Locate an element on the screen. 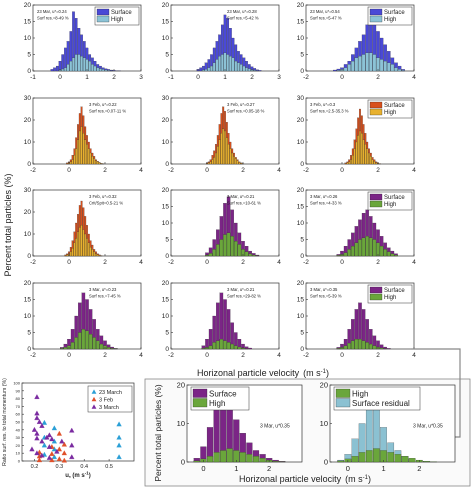 This screenshot has width=474, height=490. legend-marker is located at coordinates (94, 399).